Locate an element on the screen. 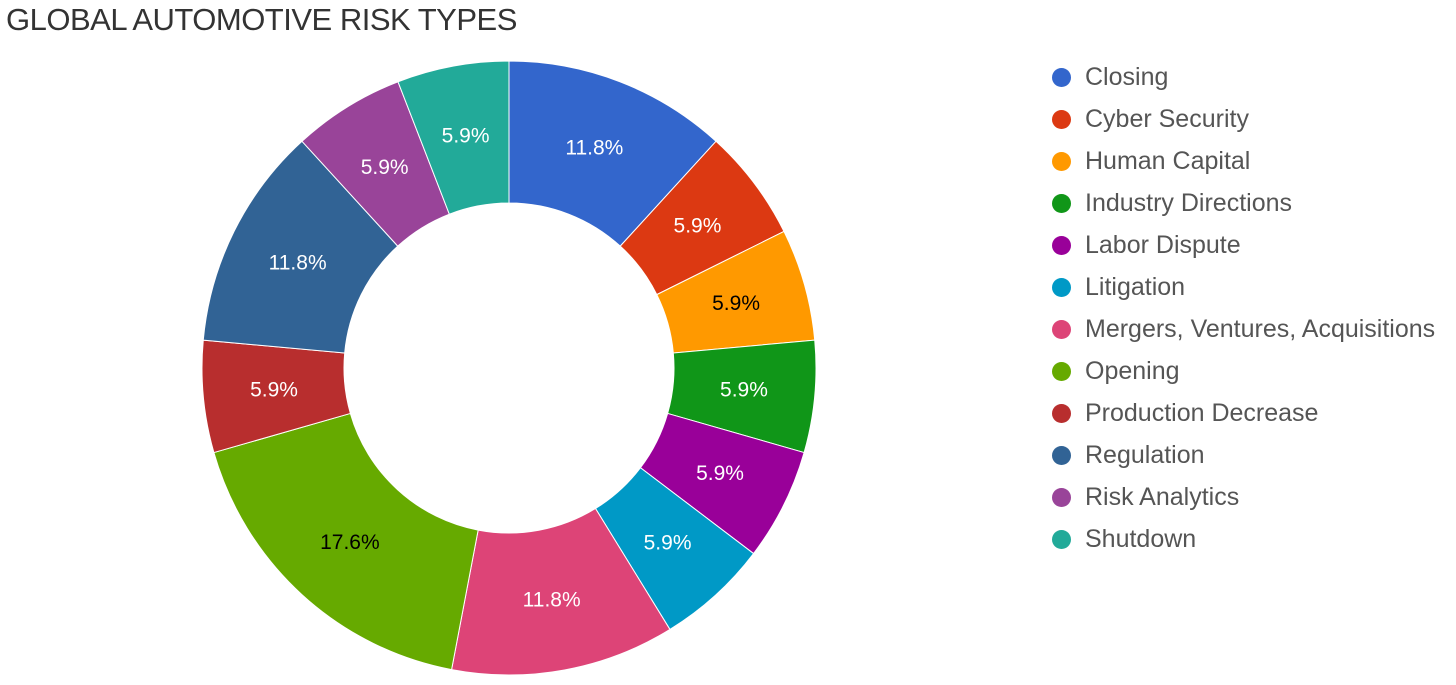 This screenshot has width=1456, height=685. legend-label-production-decrease: Production Decrease is located at coordinates (1202, 412).